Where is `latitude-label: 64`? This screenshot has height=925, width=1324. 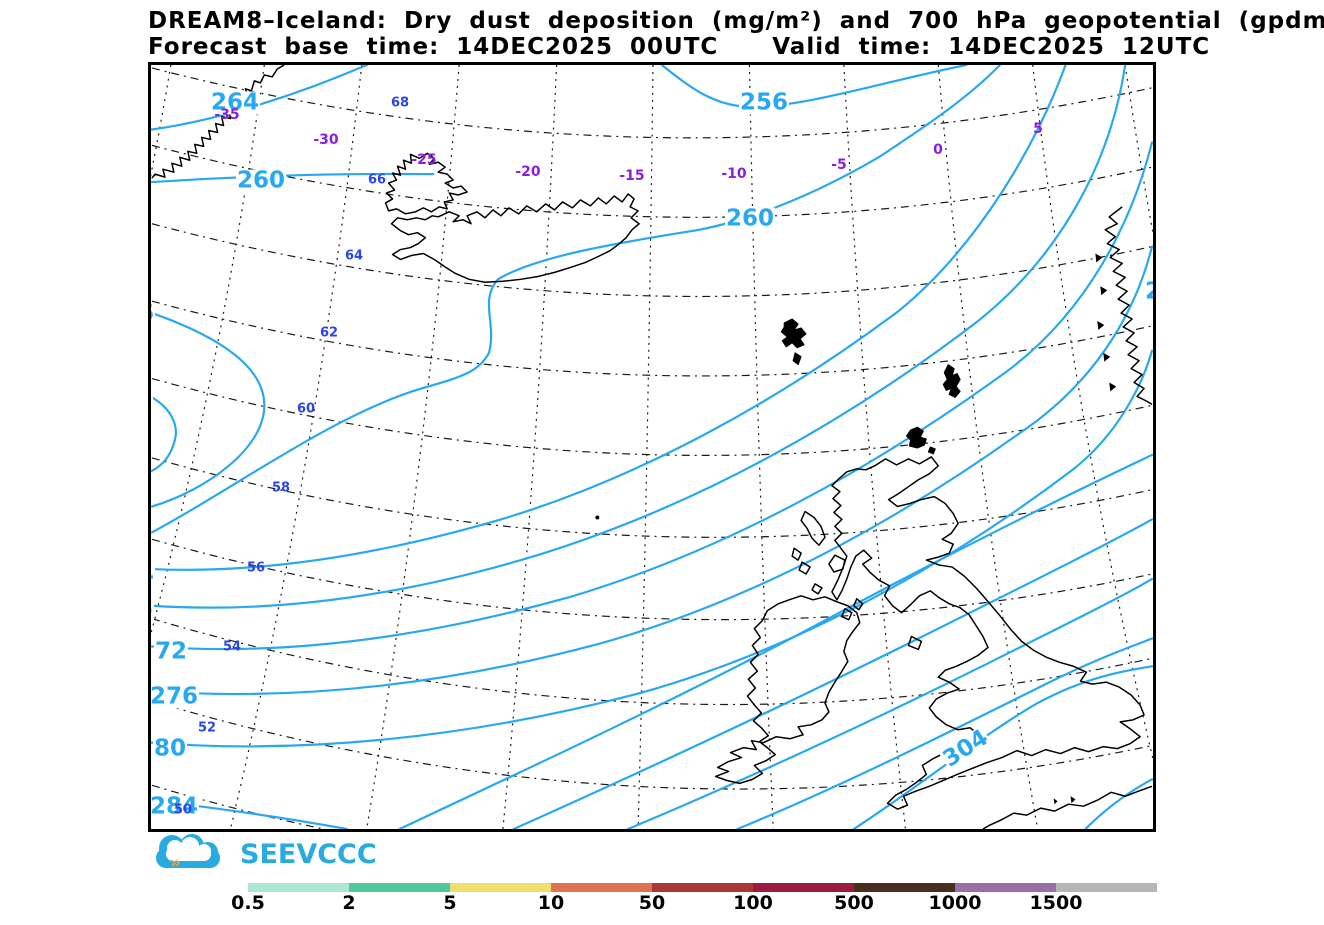 latitude-label: 64 is located at coordinates (354, 256).